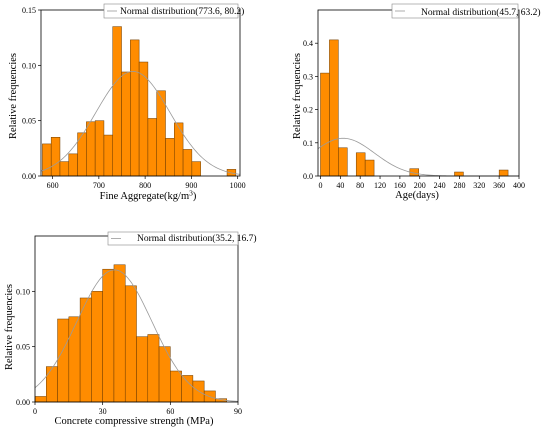 This screenshot has width=550, height=430. What do you see at coordinates (99, 185) in the screenshot?
I see `x-tick-label: 700` at bounding box center [99, 185].